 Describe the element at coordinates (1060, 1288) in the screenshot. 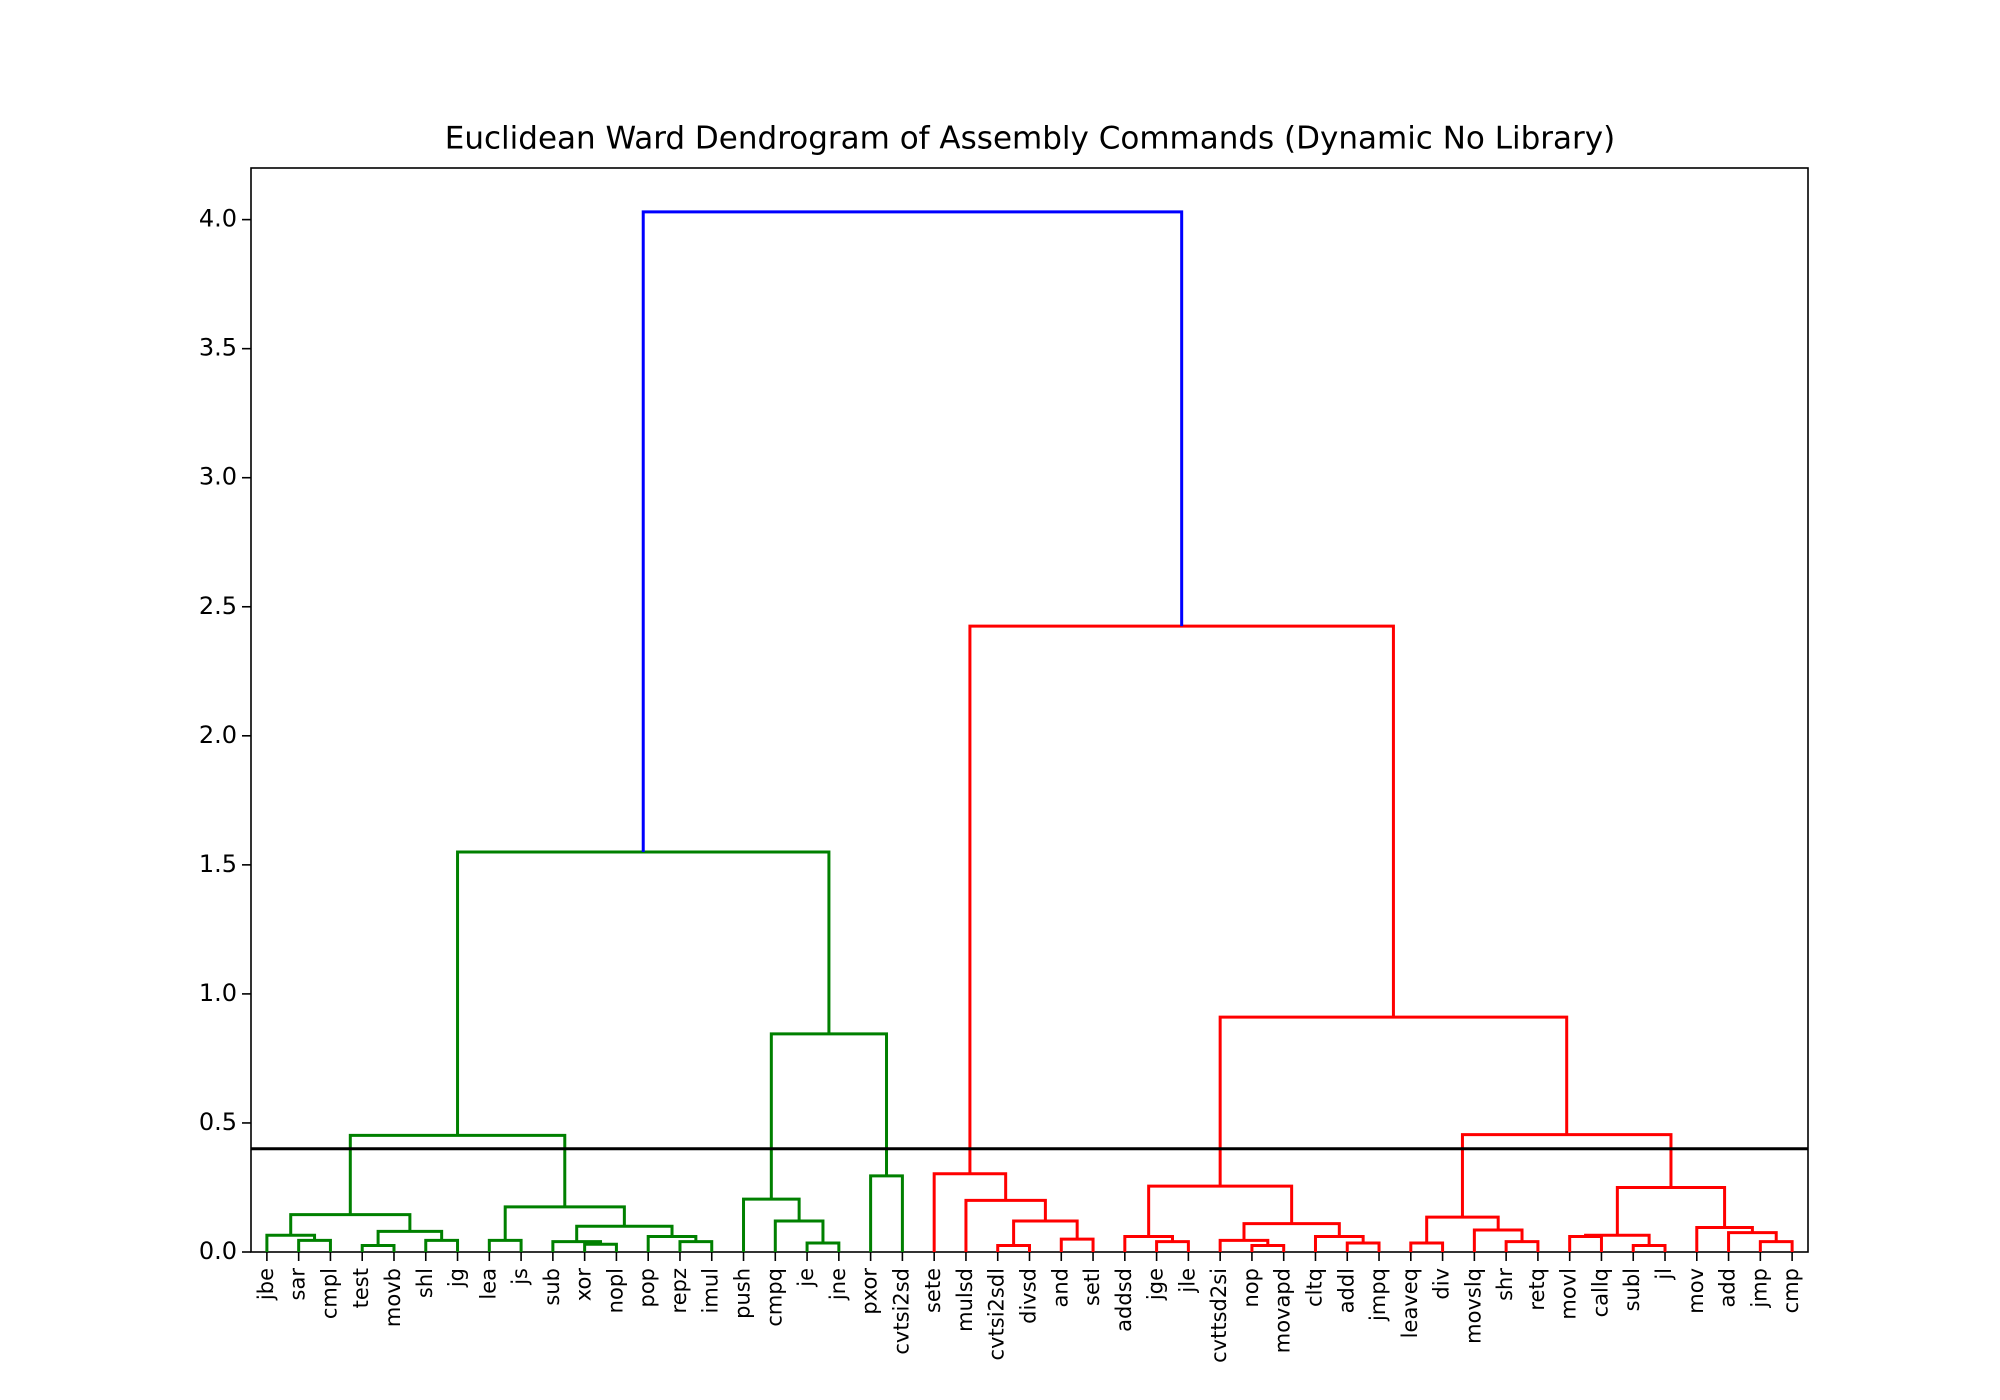

I see `leaf-label: and` at that location.